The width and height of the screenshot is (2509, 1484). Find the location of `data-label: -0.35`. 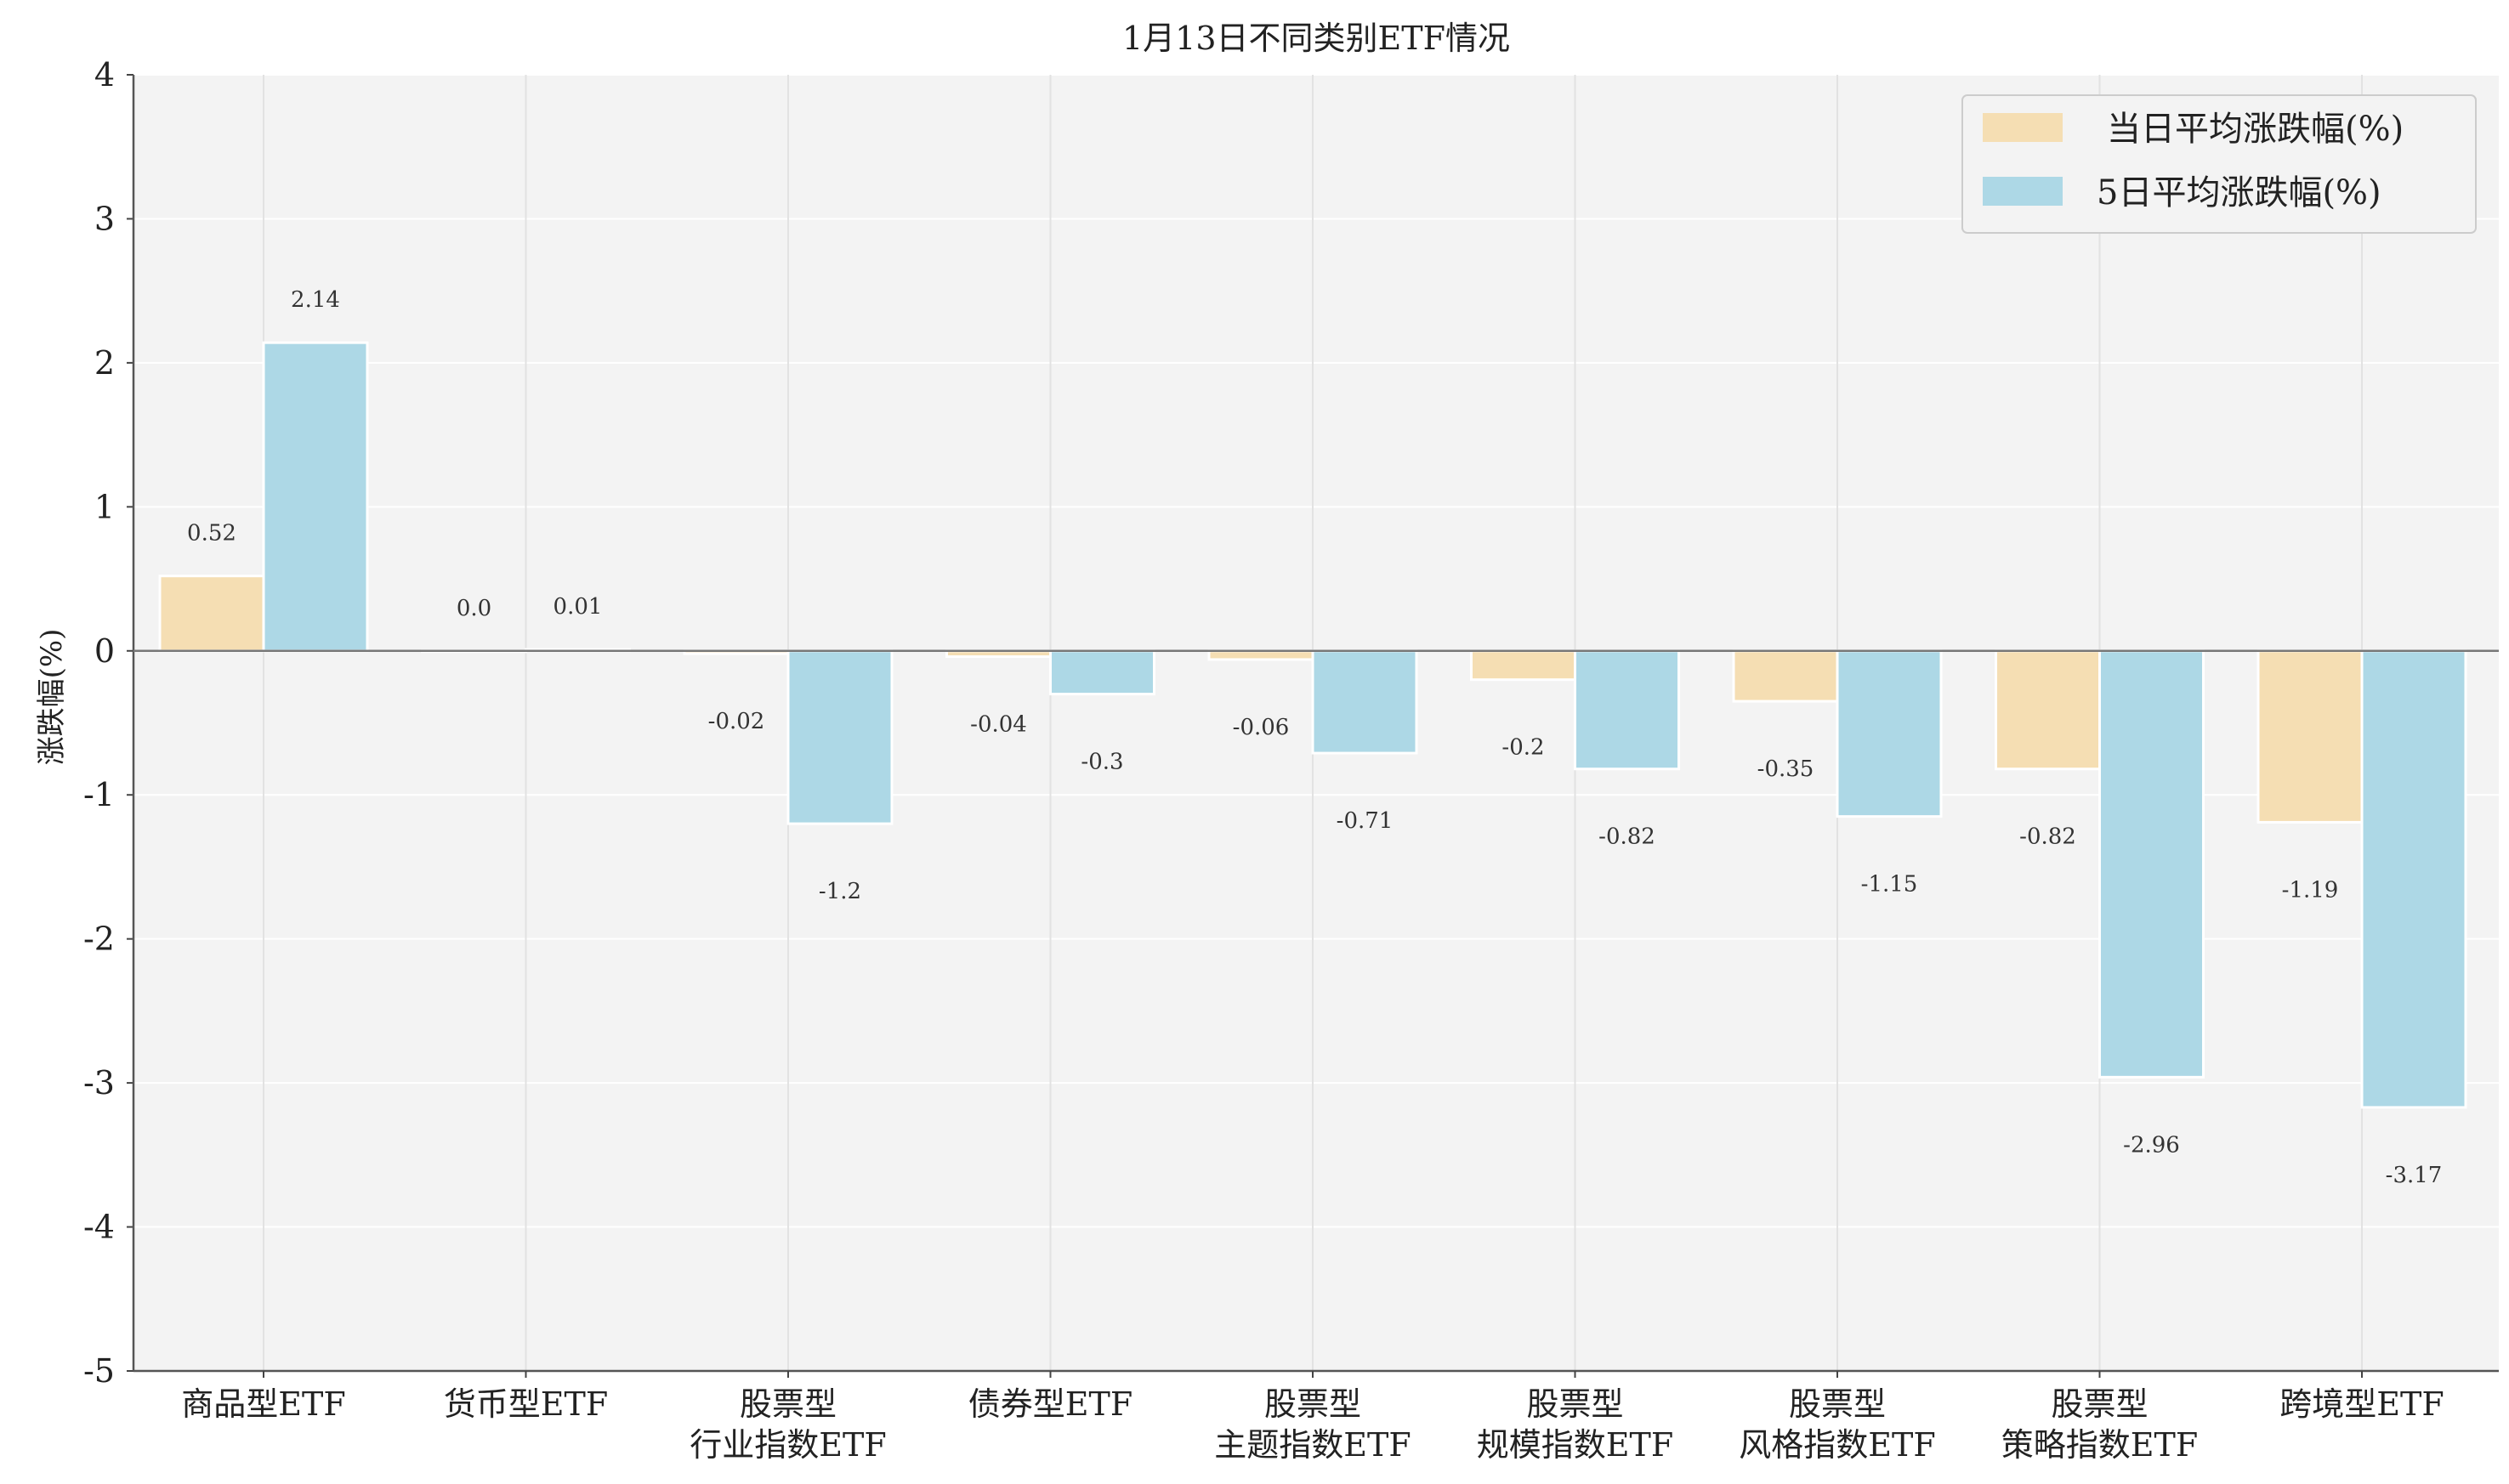

data-label: -0.35 is located at coordinates (1785, 769).